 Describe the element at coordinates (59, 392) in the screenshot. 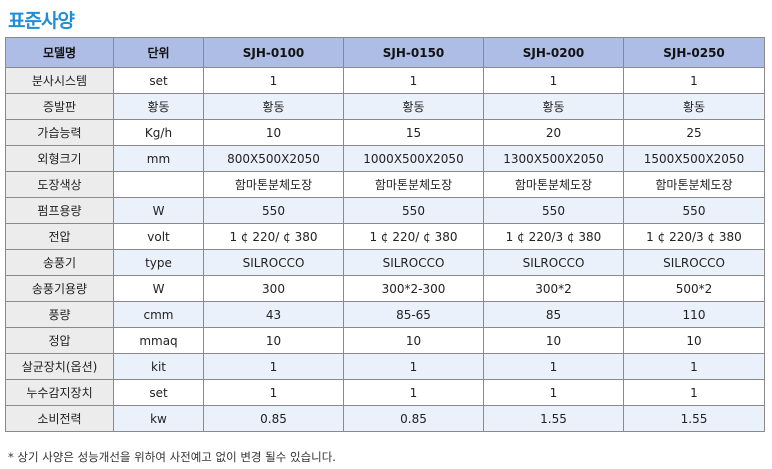

I see `row-label: 누수감지장치` at that location.